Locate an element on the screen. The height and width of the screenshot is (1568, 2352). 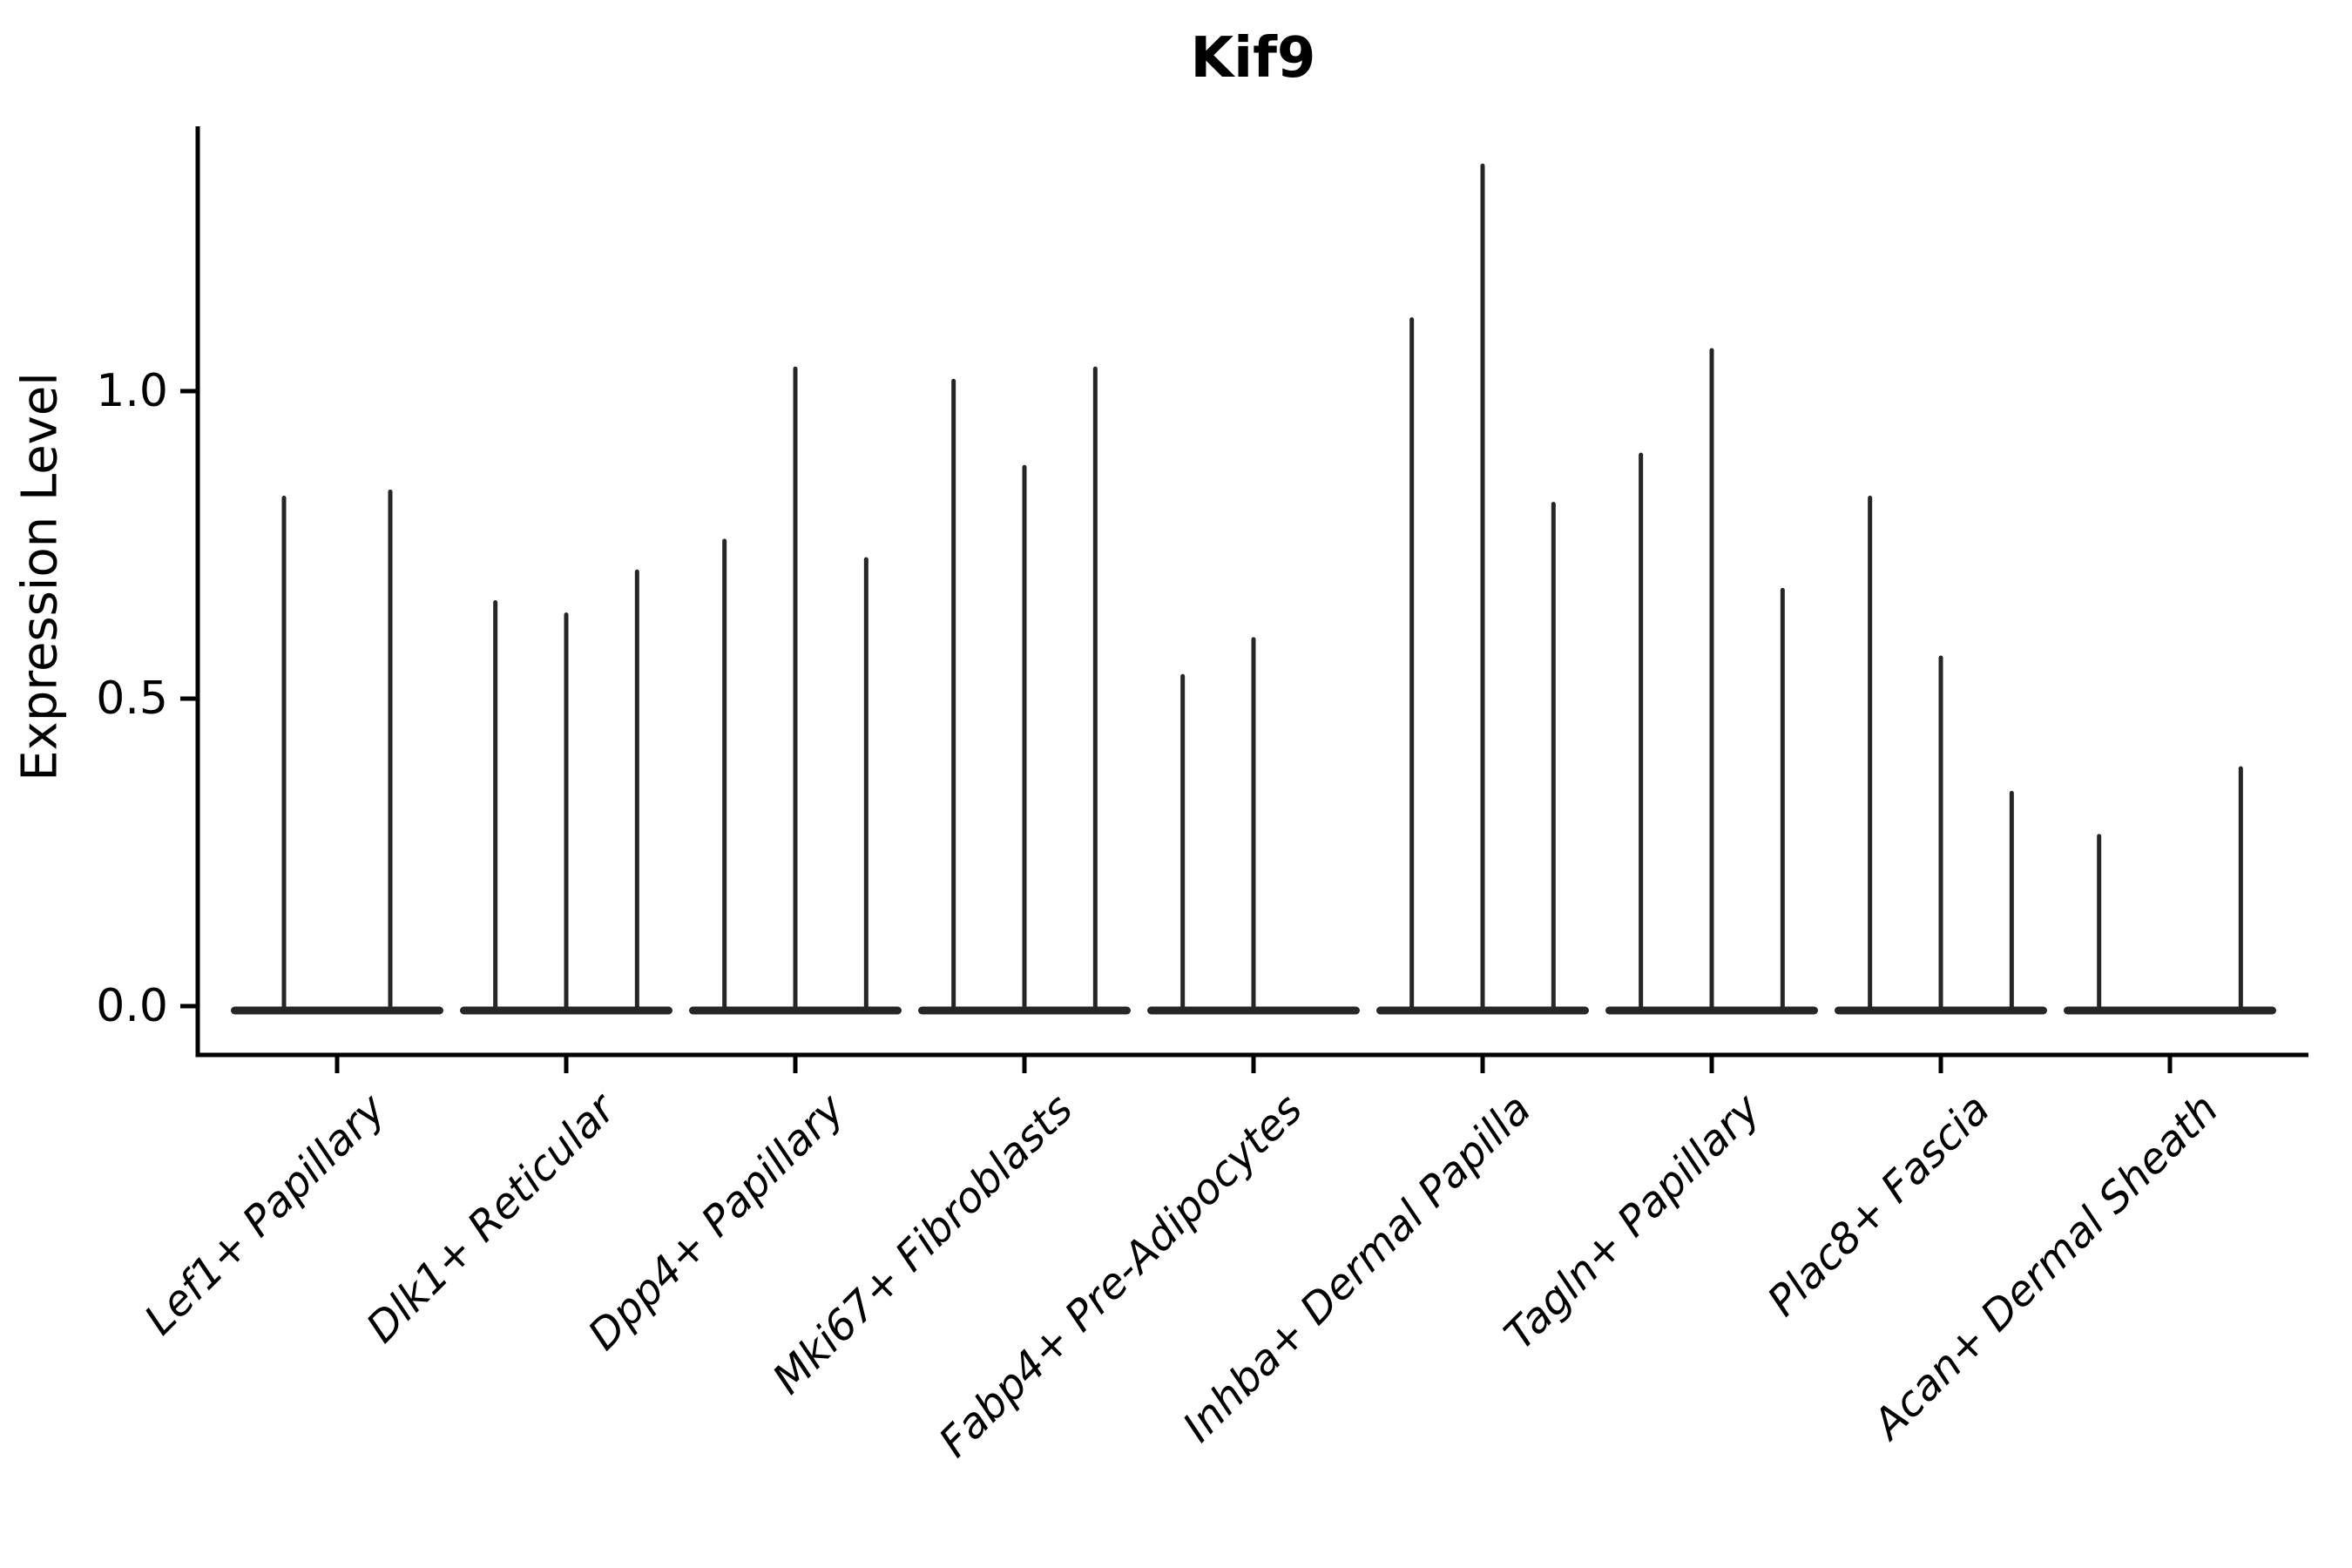
plot-title: Kif9 is located at coordinates (1253, 58).